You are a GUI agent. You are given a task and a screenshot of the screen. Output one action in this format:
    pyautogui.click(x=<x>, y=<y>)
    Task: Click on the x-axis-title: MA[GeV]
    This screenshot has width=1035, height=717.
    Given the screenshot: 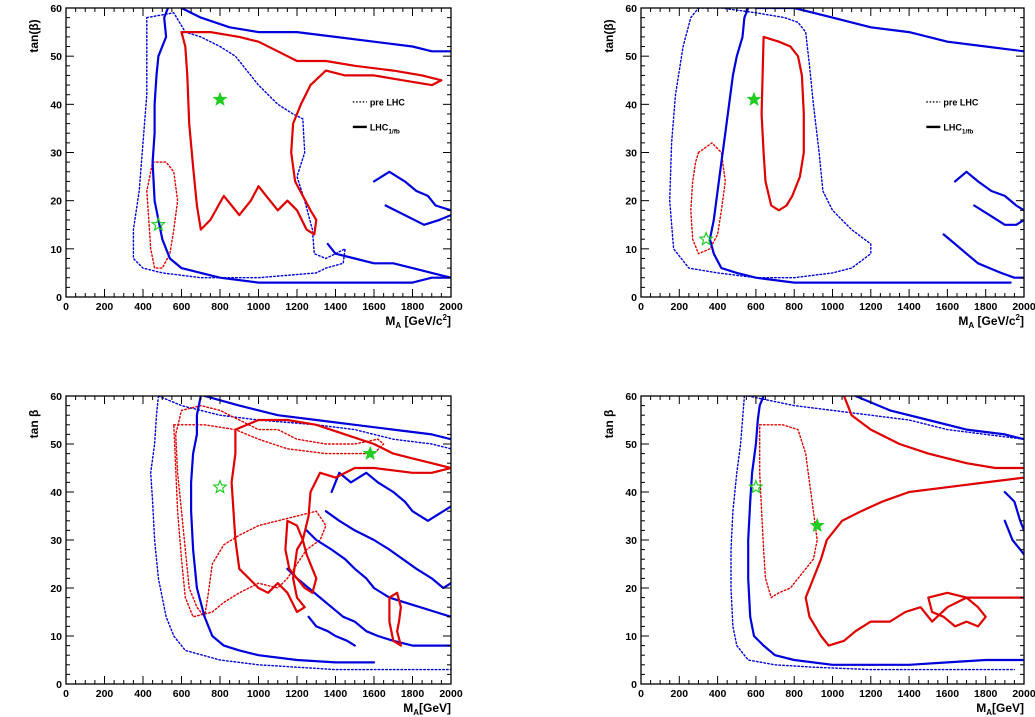 What is the action you would take?
    pyautogui.click(x=1000, y=709)
    